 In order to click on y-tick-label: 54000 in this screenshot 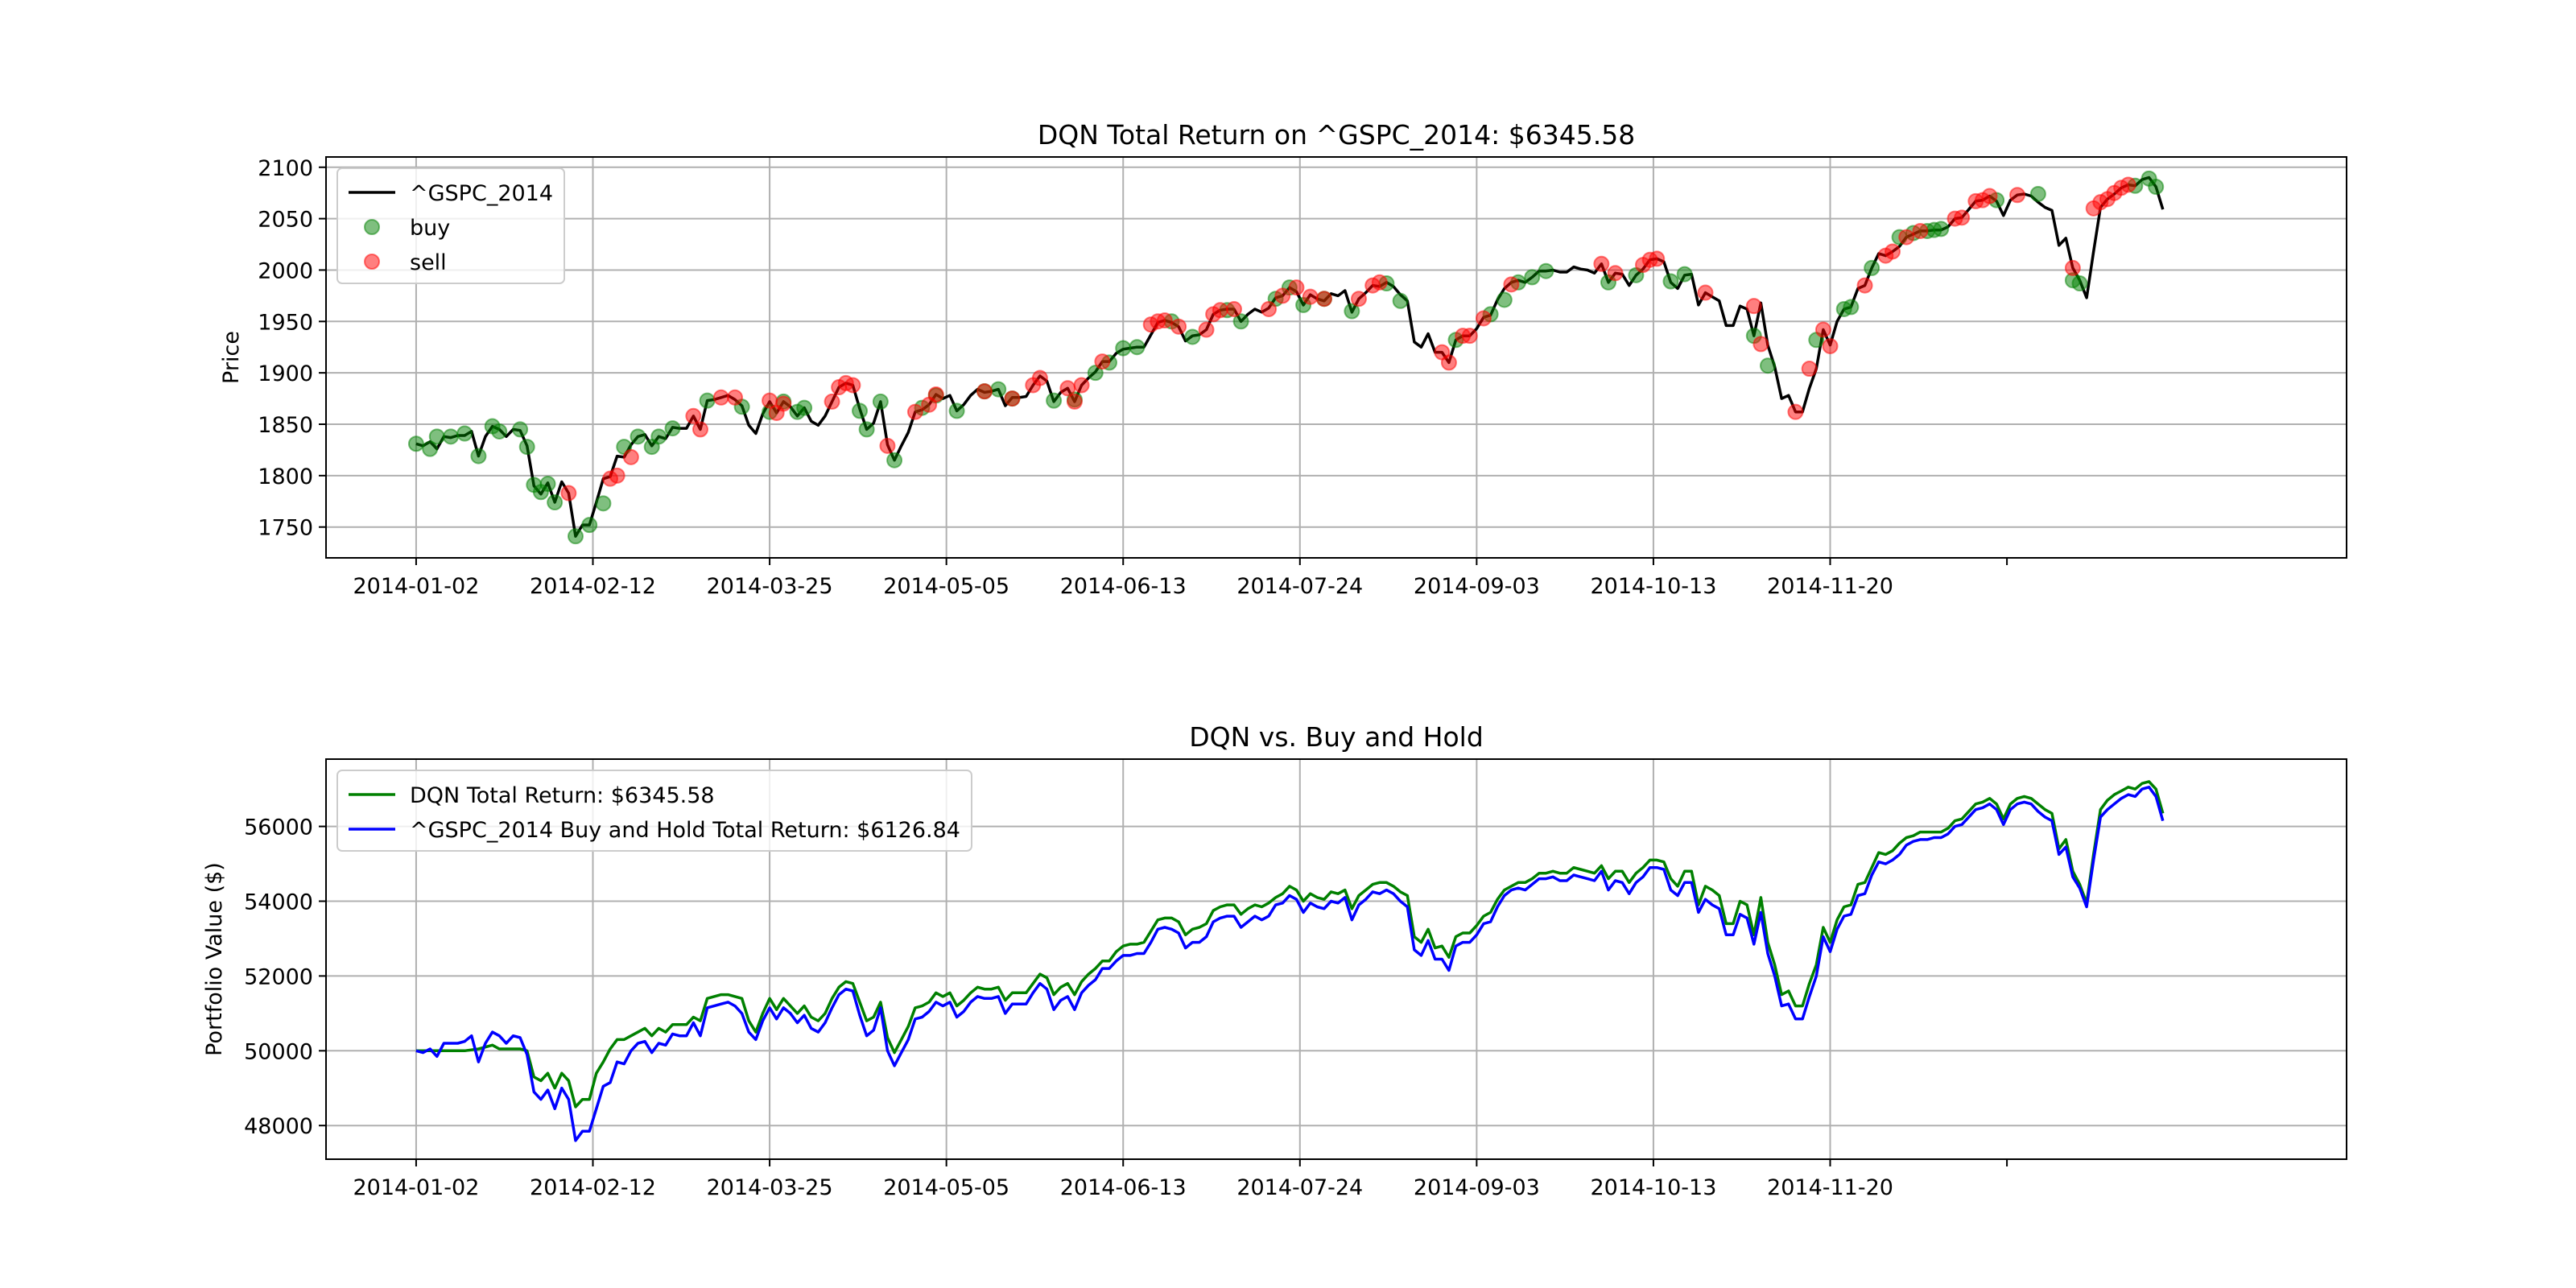, I will do `click(278, 902)`.